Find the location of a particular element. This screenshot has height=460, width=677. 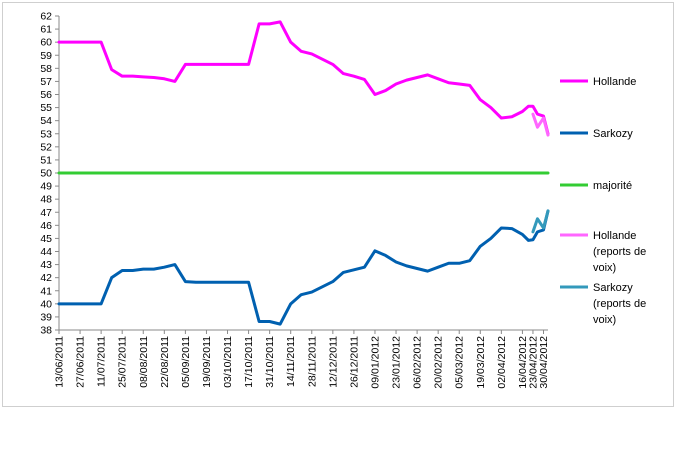

x-tick-label: 09/01/2012 is located at coordinates (375, 362).